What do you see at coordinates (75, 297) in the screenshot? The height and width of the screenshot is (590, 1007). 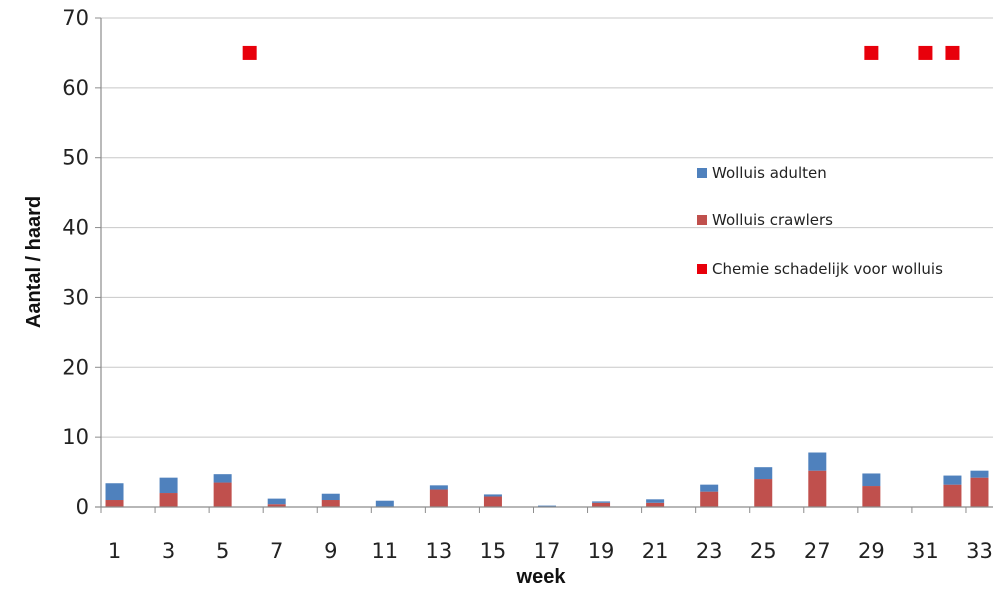 I see `y-tick-label: 30` at bounding box center [75, 297].